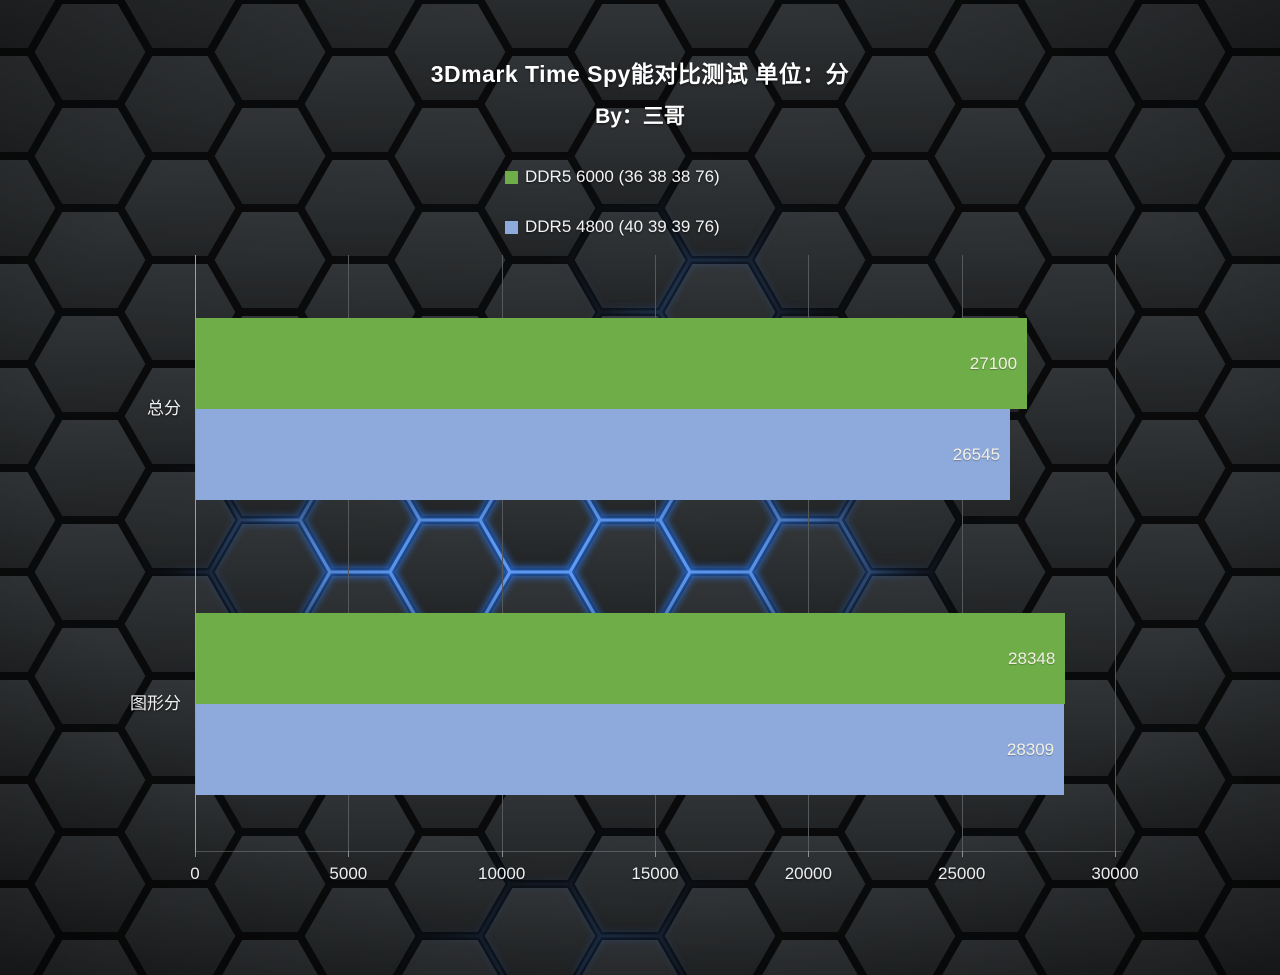 The height and width of the screenshot is (975, 1280). What do you see at coordinates (962, 873) in the screenshot?
I see `x-tick-label: 25000` at bounding box center [962, 873].